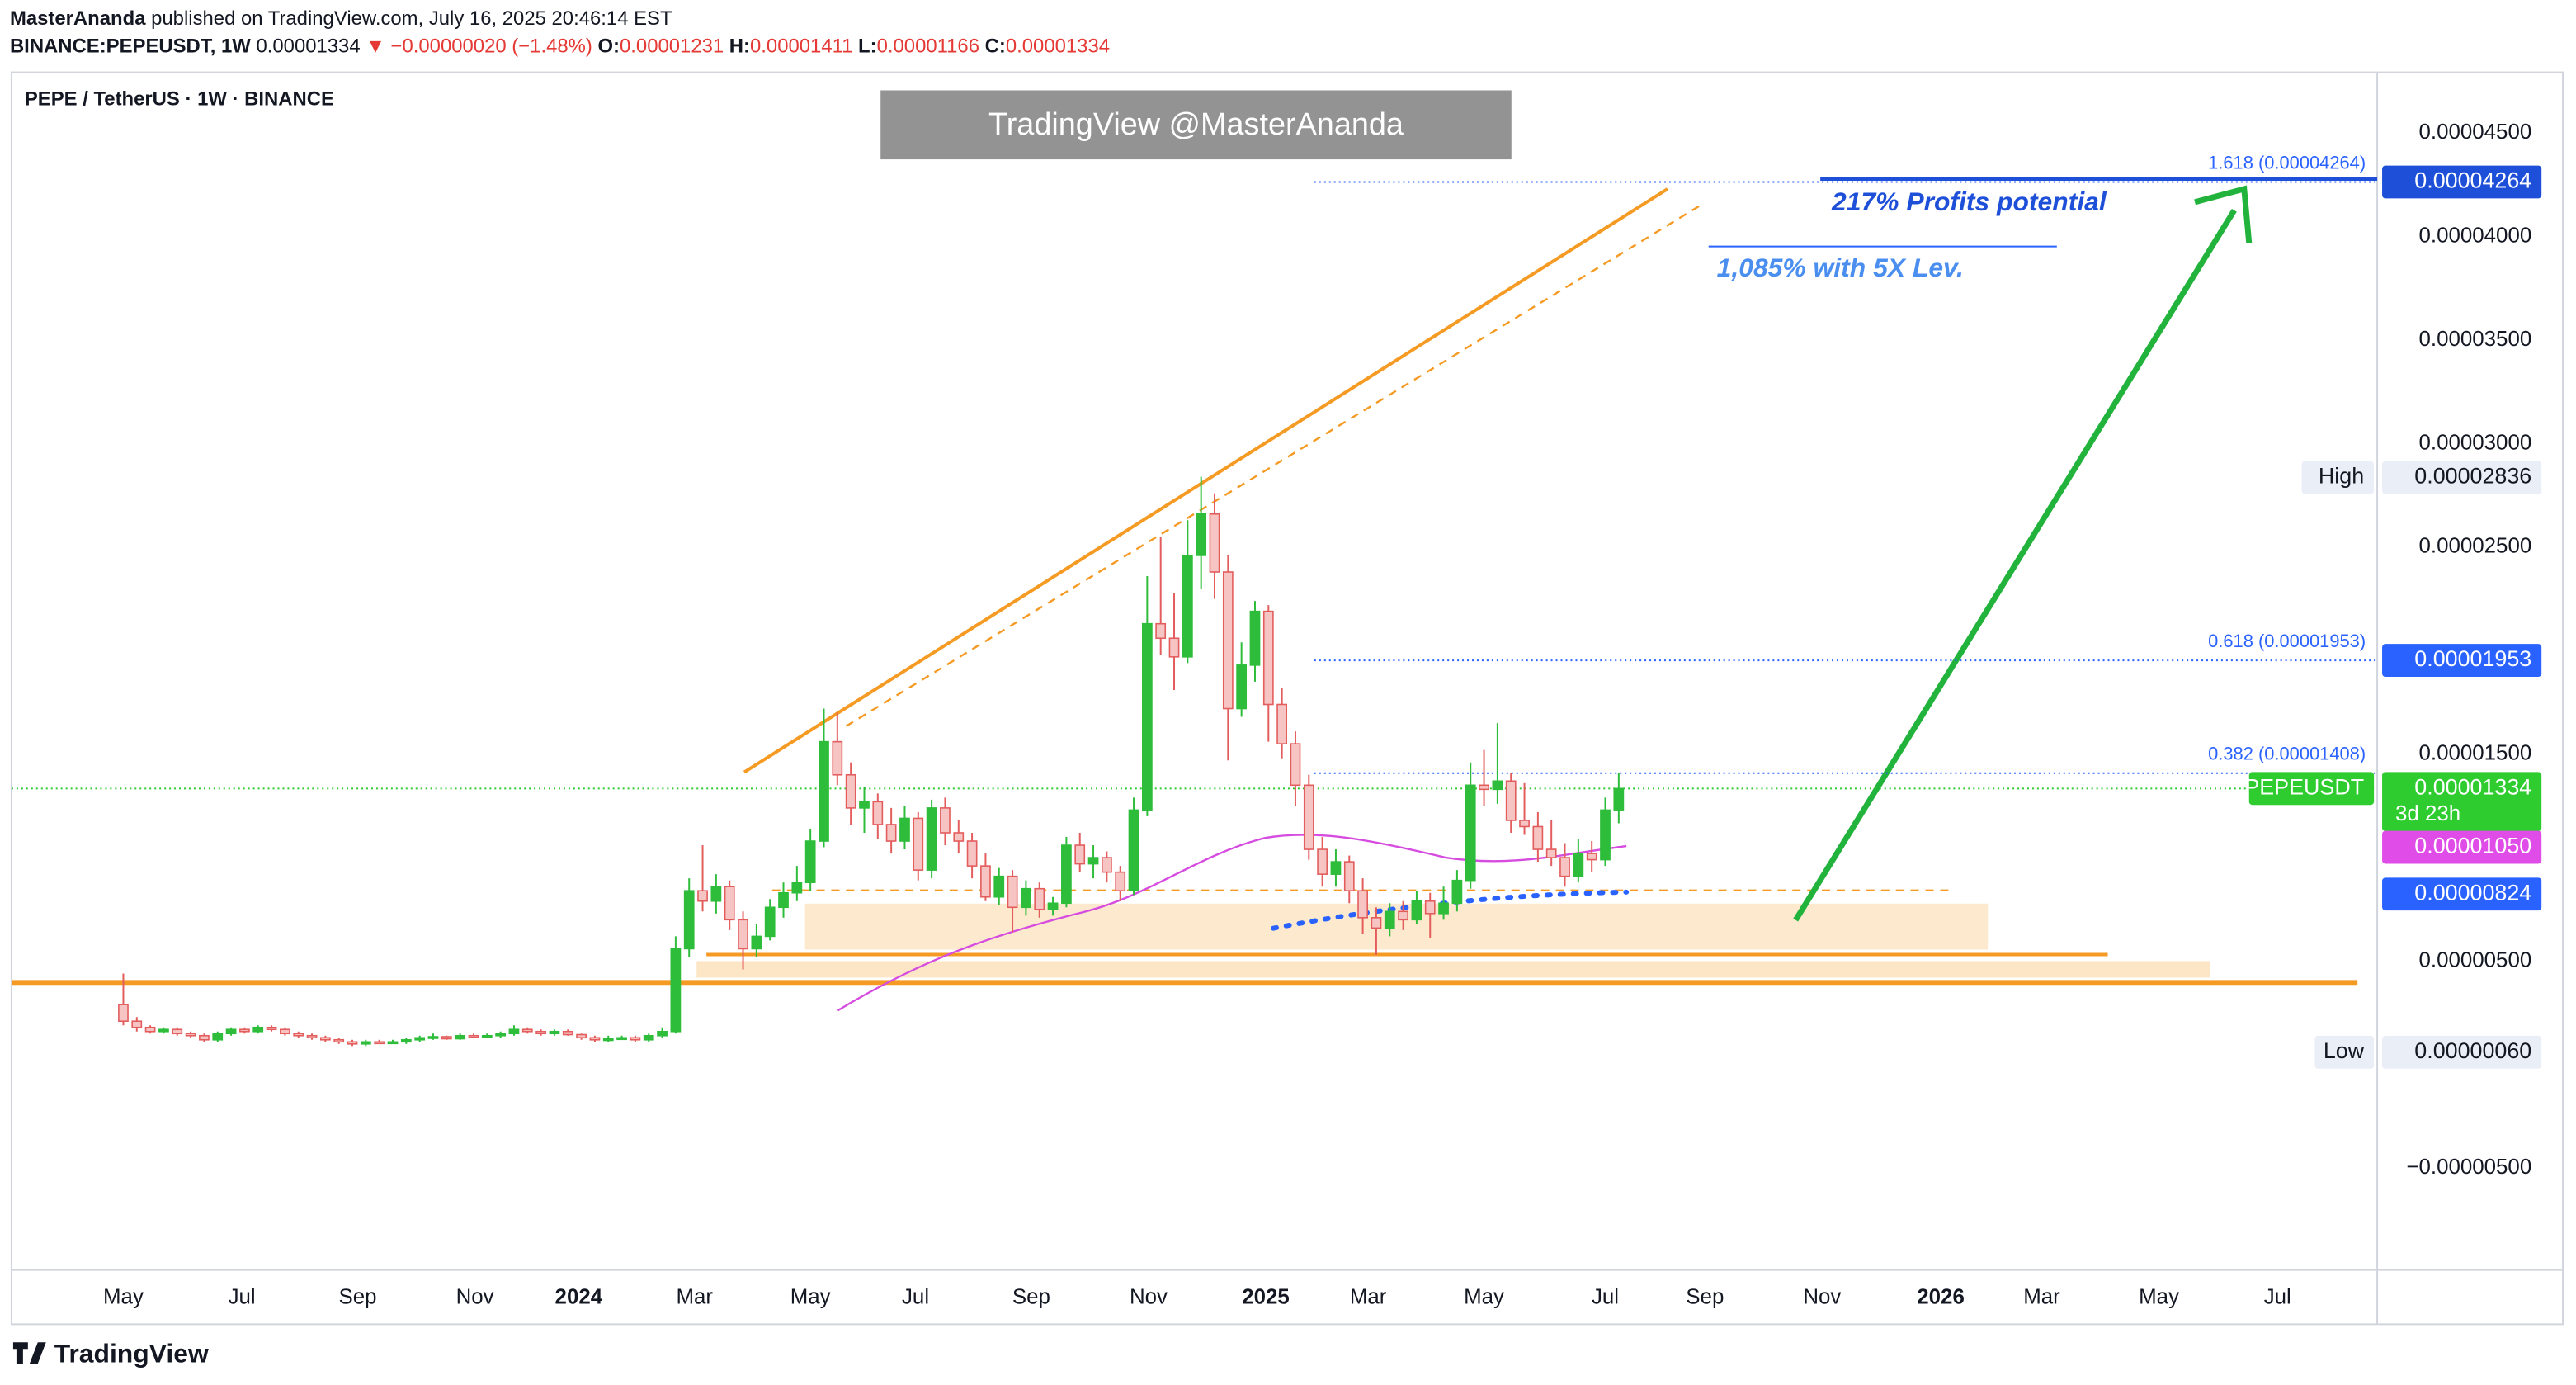 The height and width of the screenshot is (1385, 2576). What do you see at coordinates (2468, 1167) in the screenshot?
I see `y-tick-label: −0.00000500` at bounding box center [2468, 1167].